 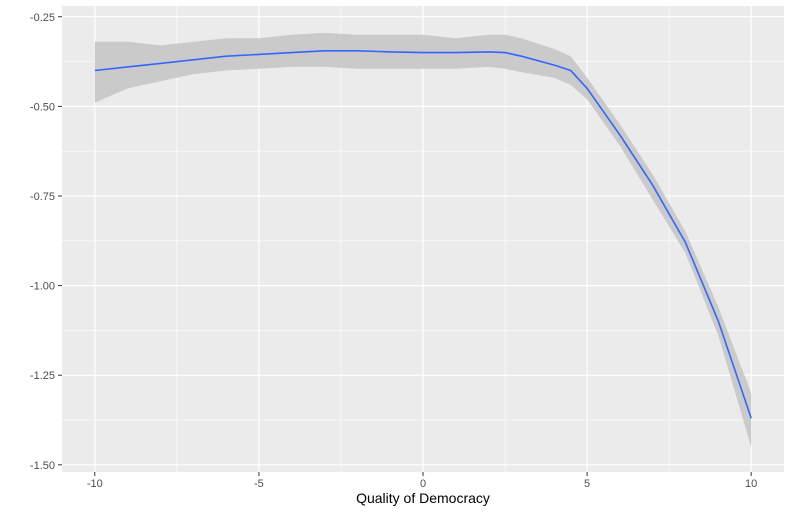 I want to click on x-tick-label: 0, so click(x=423, y=484).